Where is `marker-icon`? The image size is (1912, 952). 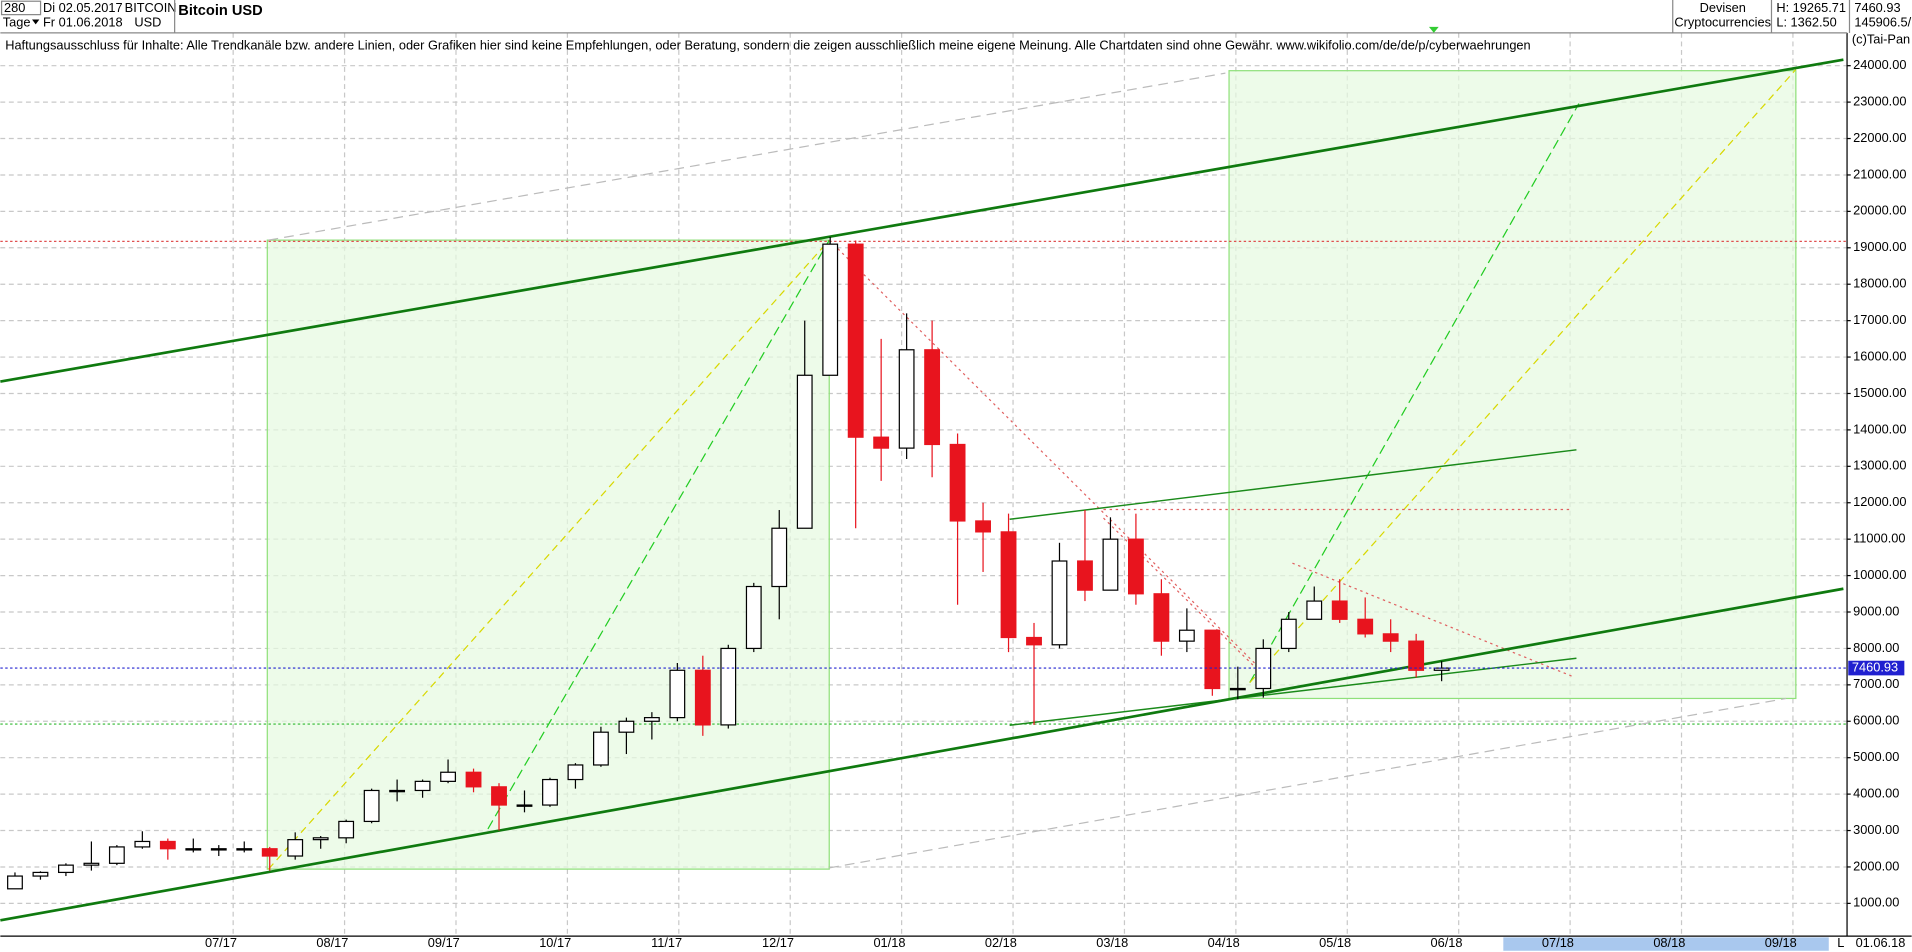 marker-icon is located at coordinates (1433, 29).